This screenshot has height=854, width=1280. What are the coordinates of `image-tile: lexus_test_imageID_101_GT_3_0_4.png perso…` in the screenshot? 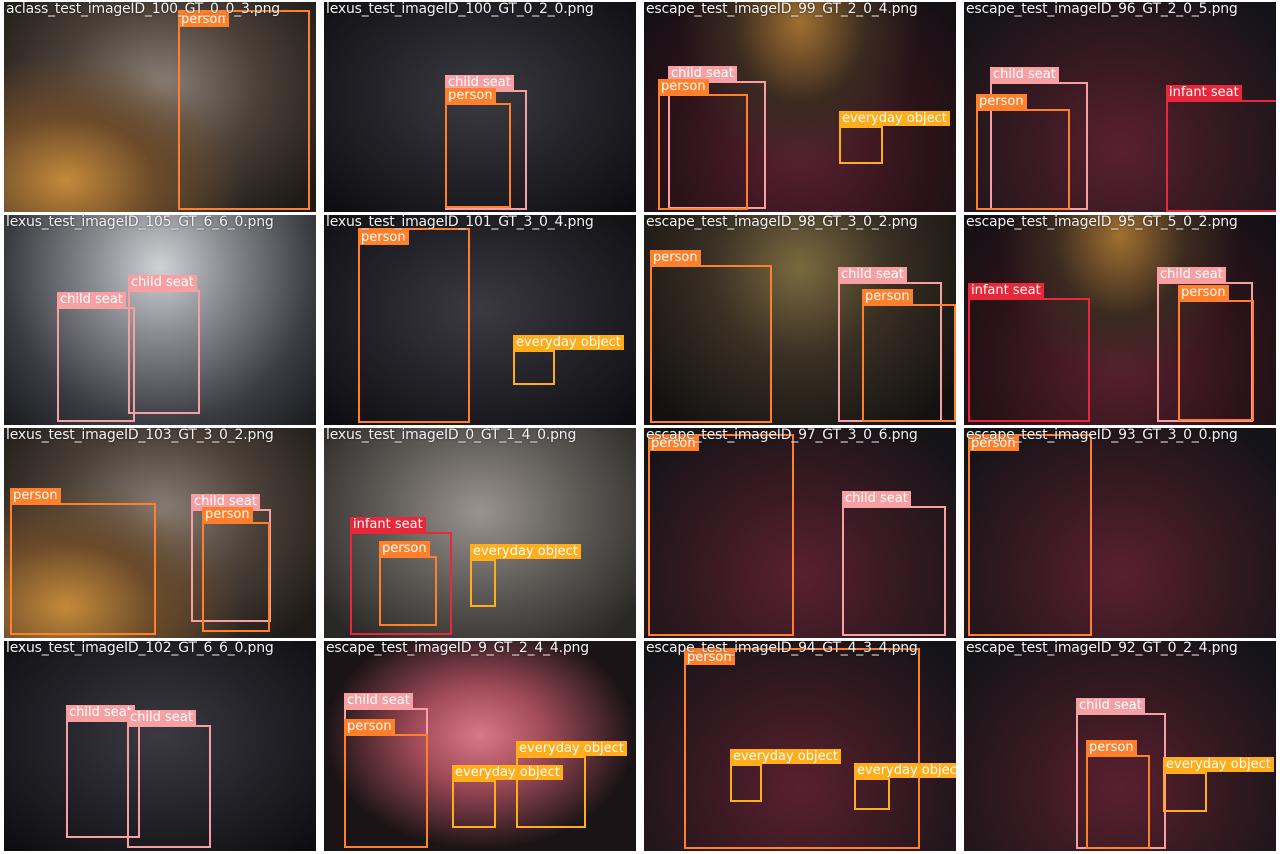 It's located at (480, 320).